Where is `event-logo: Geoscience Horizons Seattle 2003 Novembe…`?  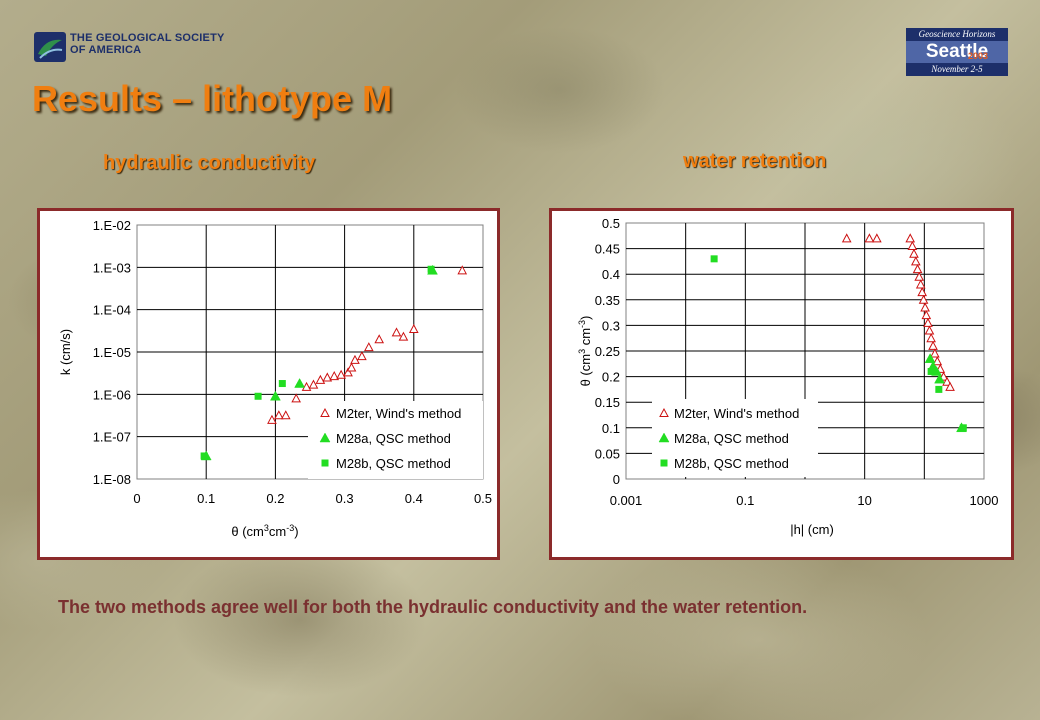 event-logo: Geoscience Horizons Seattle 2003 Novembe… is located at coordinates (957, 52).